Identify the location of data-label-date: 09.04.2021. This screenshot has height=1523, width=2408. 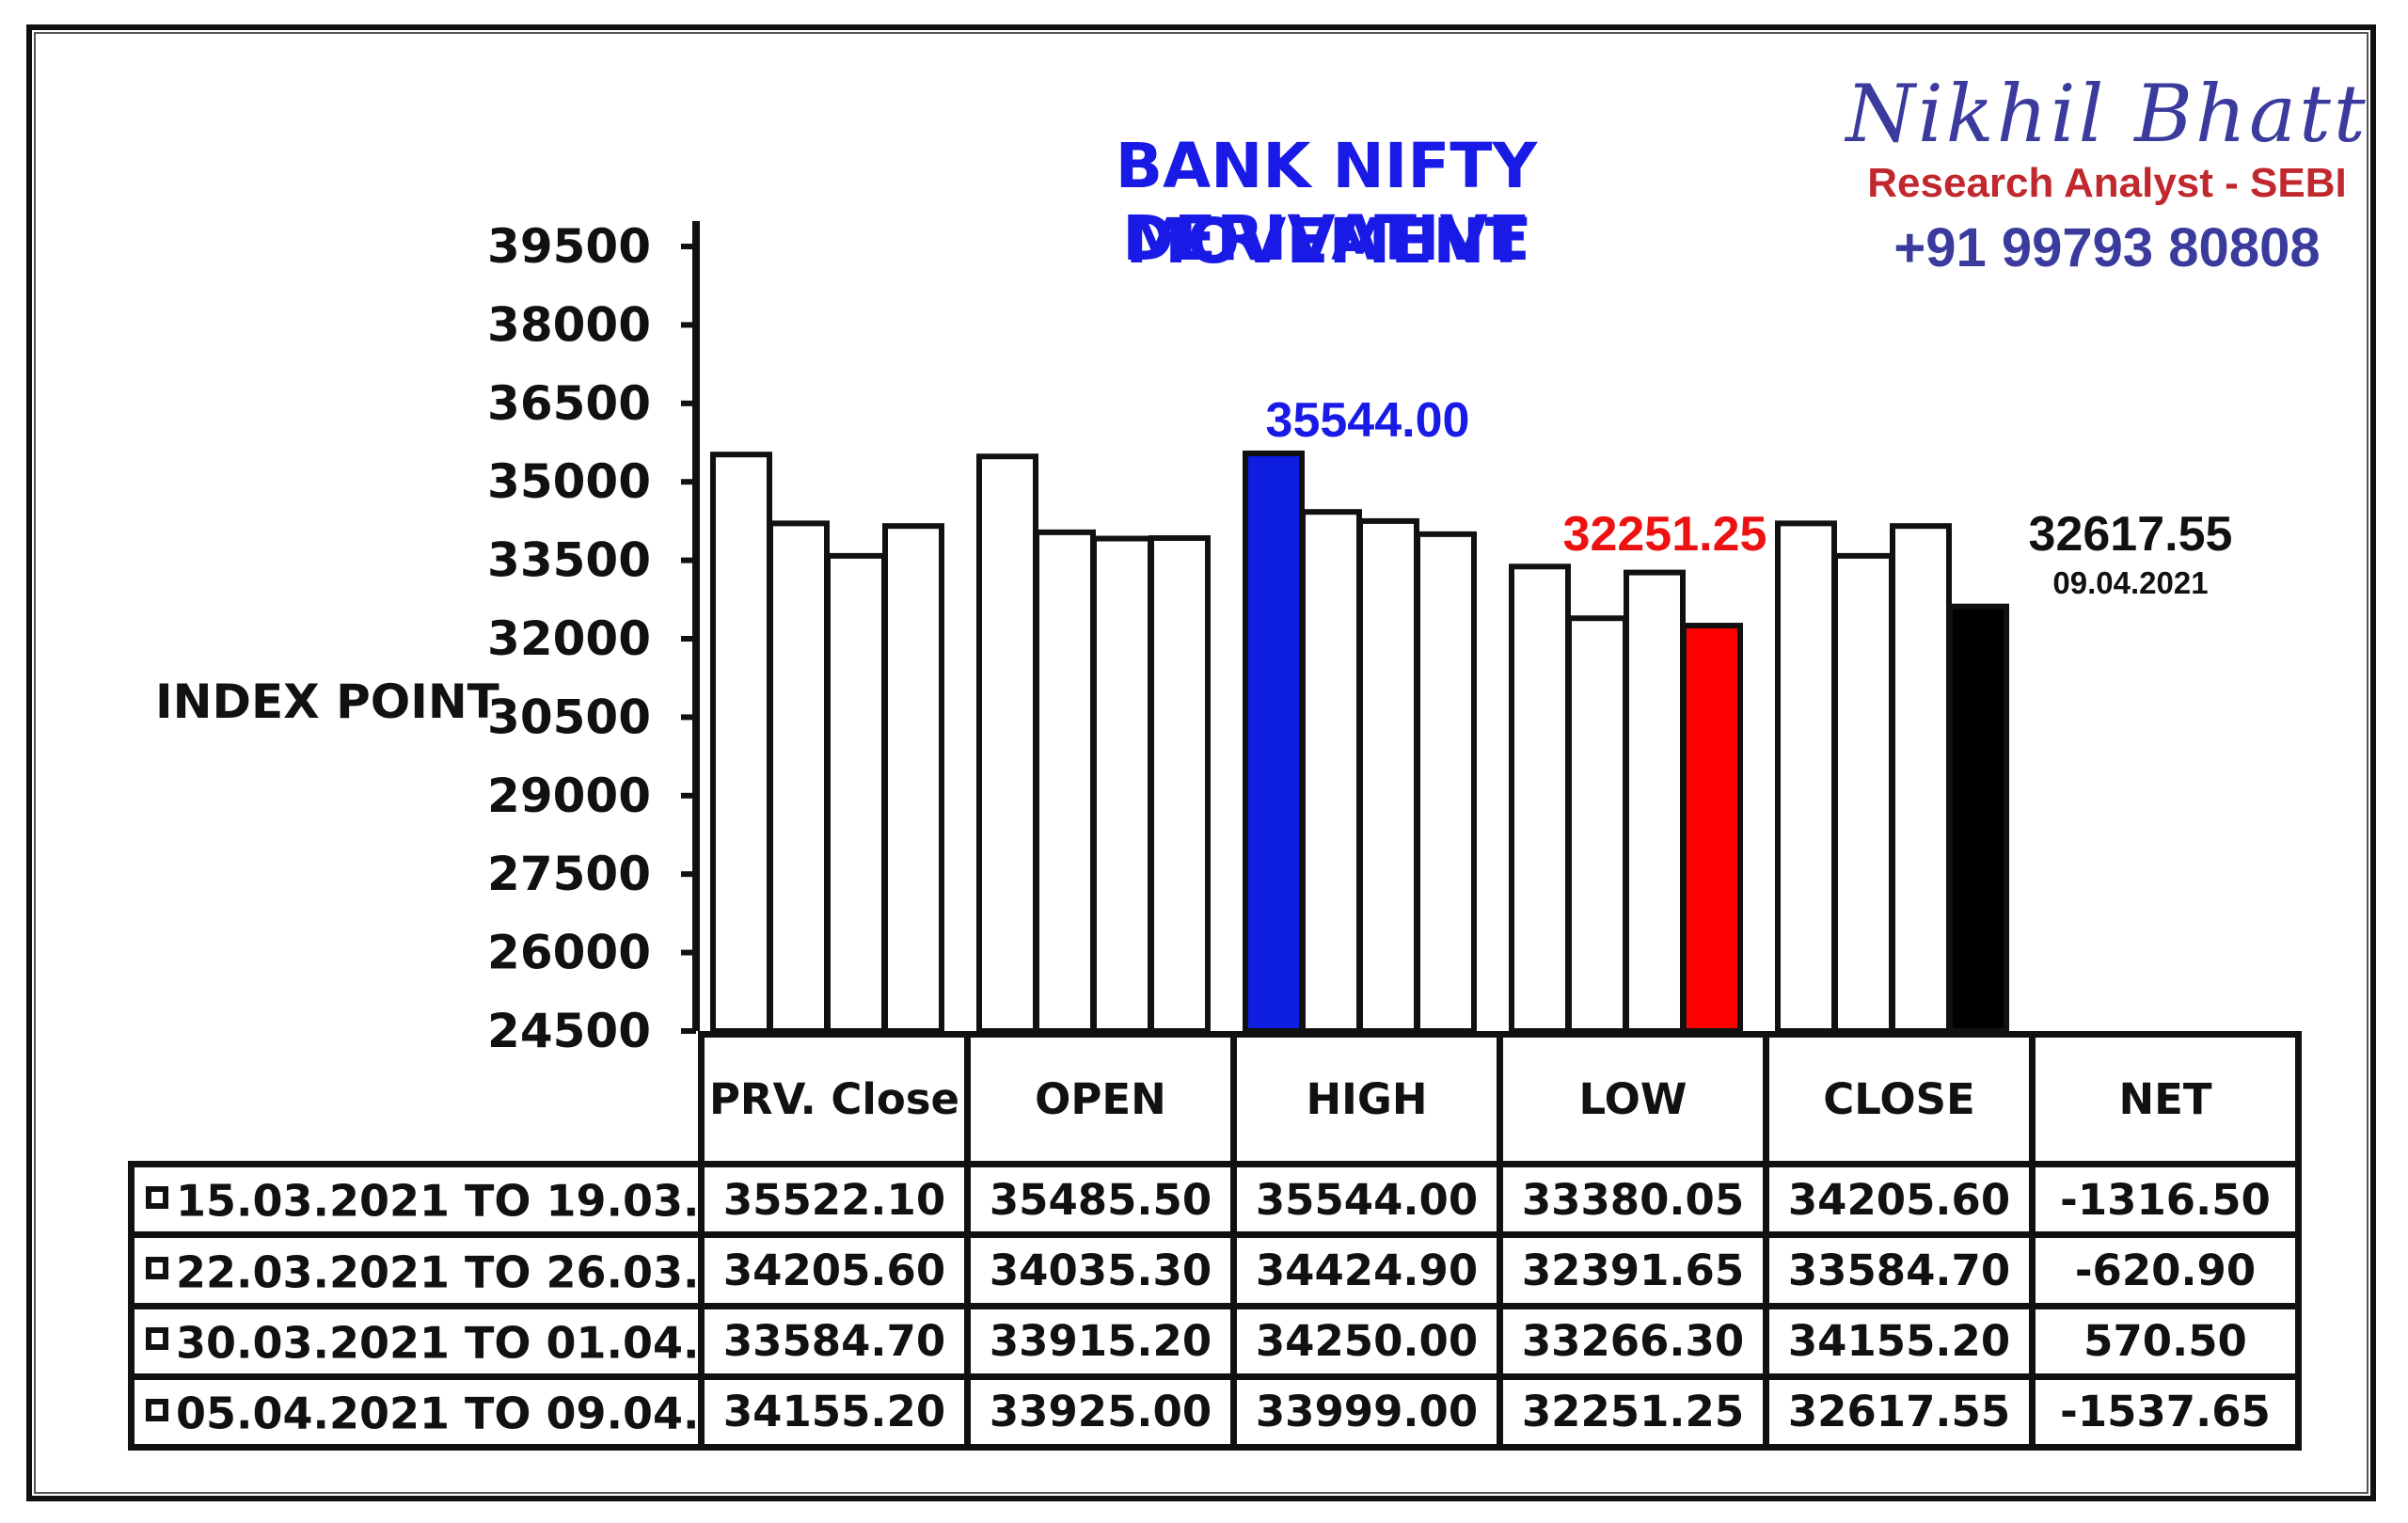
(2130, 582).